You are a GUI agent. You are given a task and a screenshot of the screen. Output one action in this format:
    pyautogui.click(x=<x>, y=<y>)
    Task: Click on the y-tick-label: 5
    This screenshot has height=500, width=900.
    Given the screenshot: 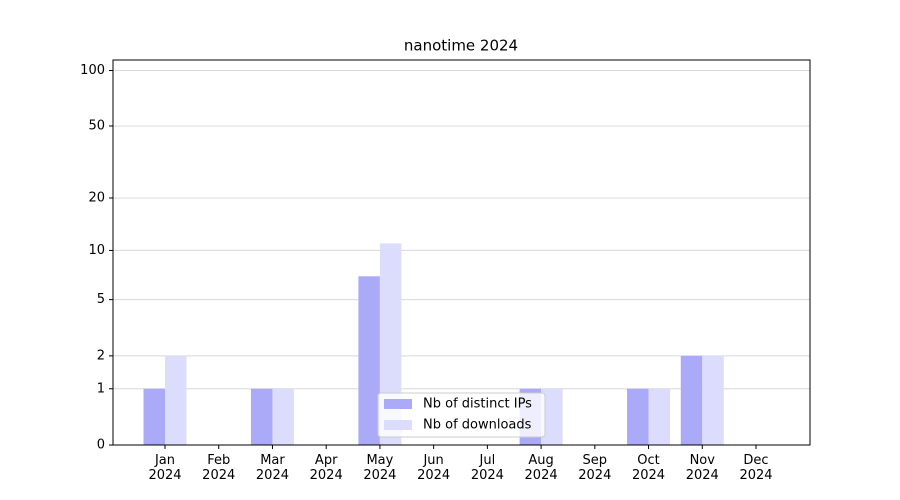 What is the action you would take?
    pyautogui.click(x=101, y=299)
    